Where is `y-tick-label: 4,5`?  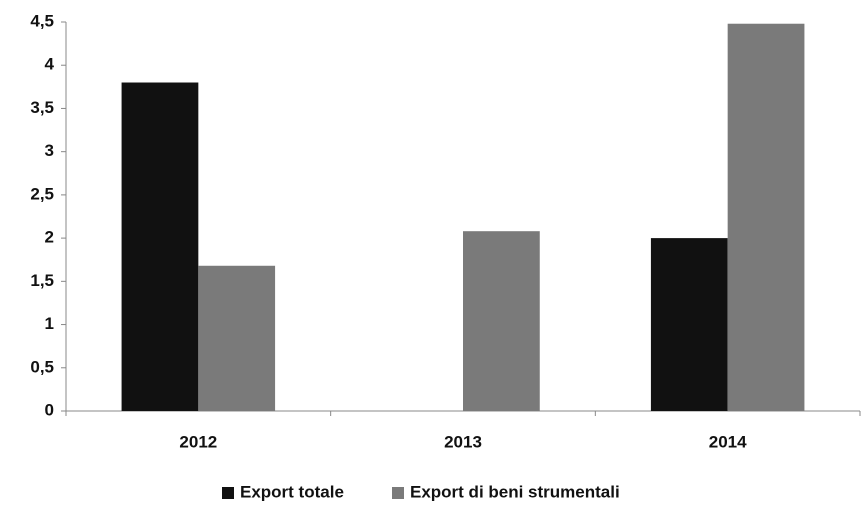
y-tick-label: 4,5 is located at coordinates (42, 20).